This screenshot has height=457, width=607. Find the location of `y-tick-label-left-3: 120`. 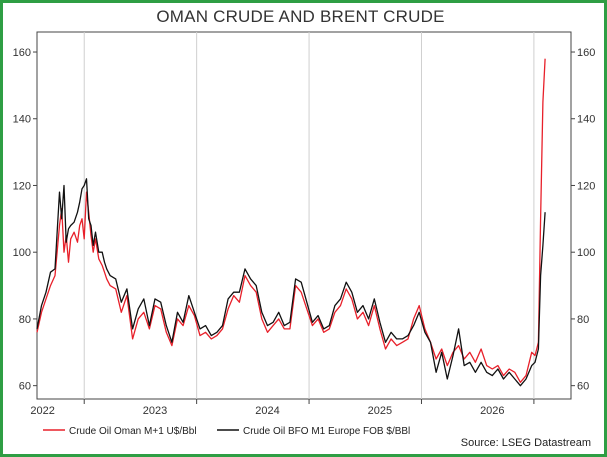

y-tick-label-left-3: 120 is located at coordinates (22, 186).